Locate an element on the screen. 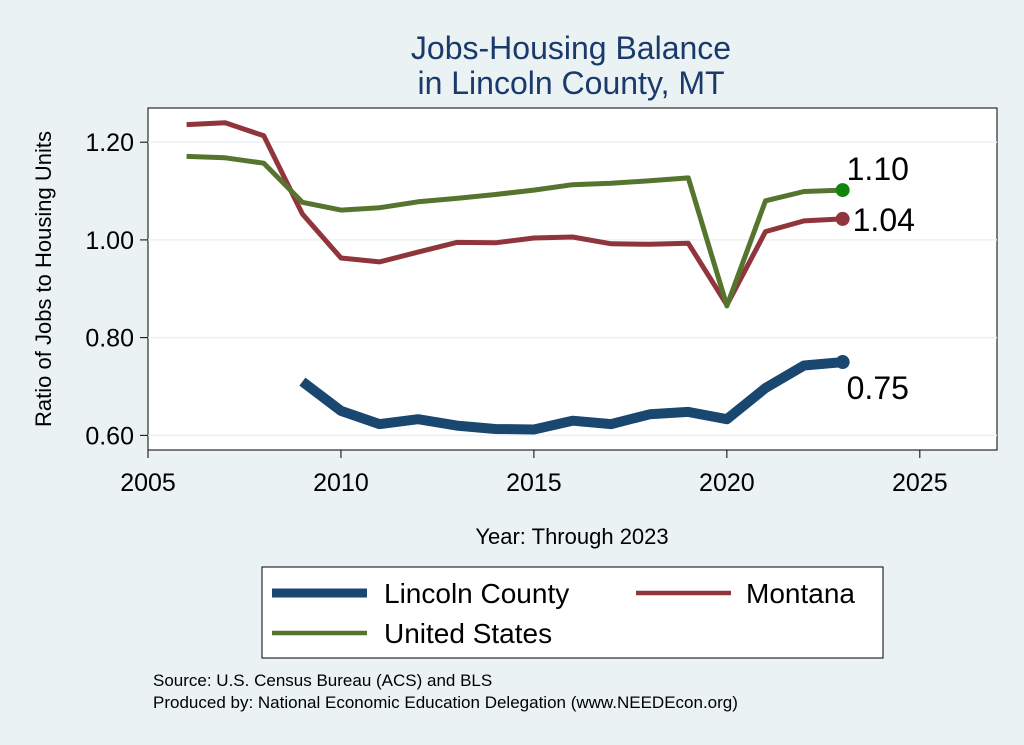 This screenshot has width=1024, height=745. legend: Lincoln County Montana United States is located at coordinates (572, 612).